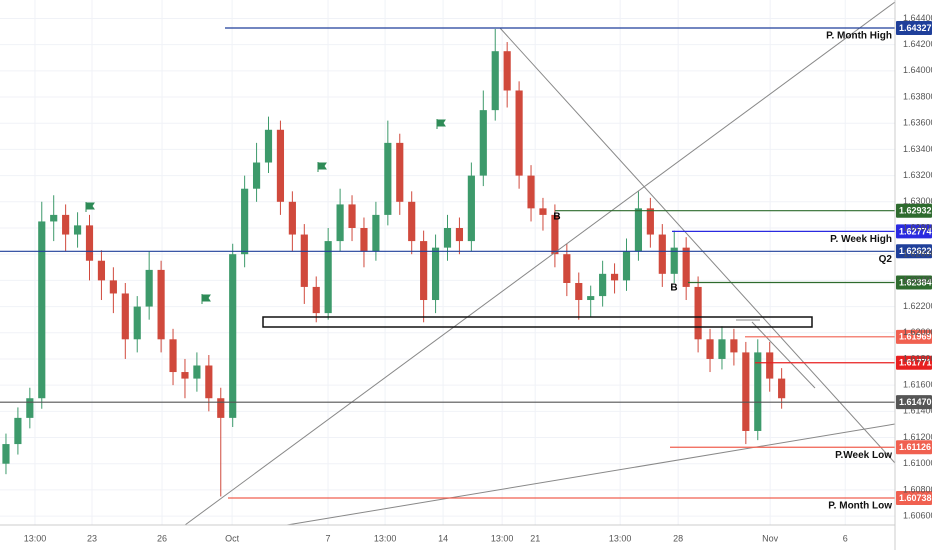  Describe the element at coordinates (917, 515) in the screenshot. I see `y-tick-label: 1.60600` at that location.